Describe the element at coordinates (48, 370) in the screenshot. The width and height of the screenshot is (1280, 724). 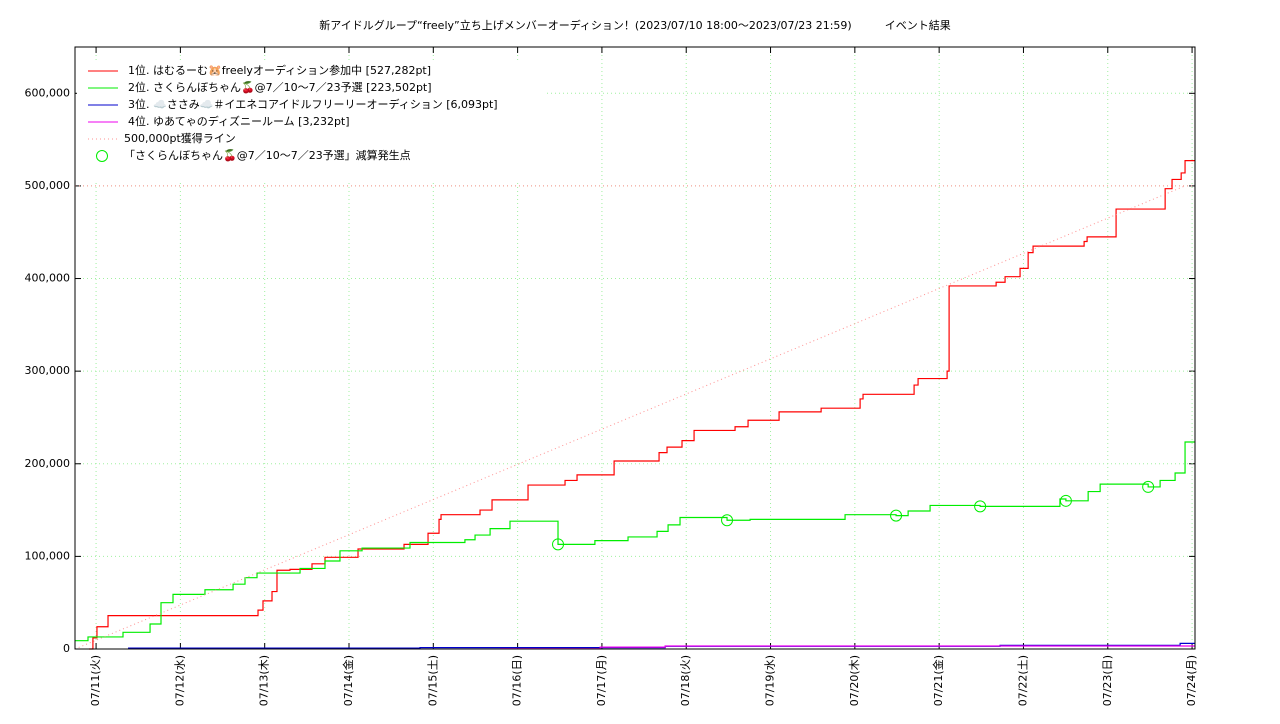
I see `y-tick-label: 300,000` at that location.